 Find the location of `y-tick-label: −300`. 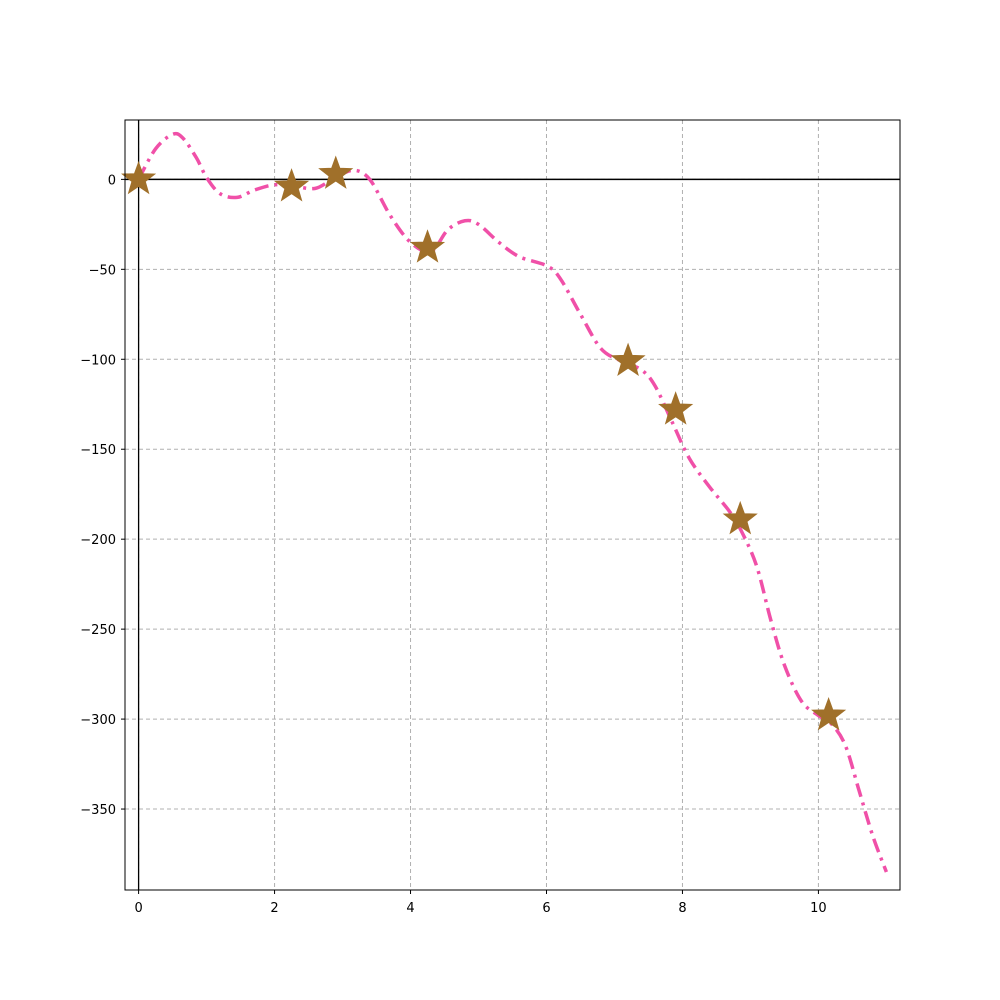

y-tick-label: −300 is located at coordinates (98, 720).